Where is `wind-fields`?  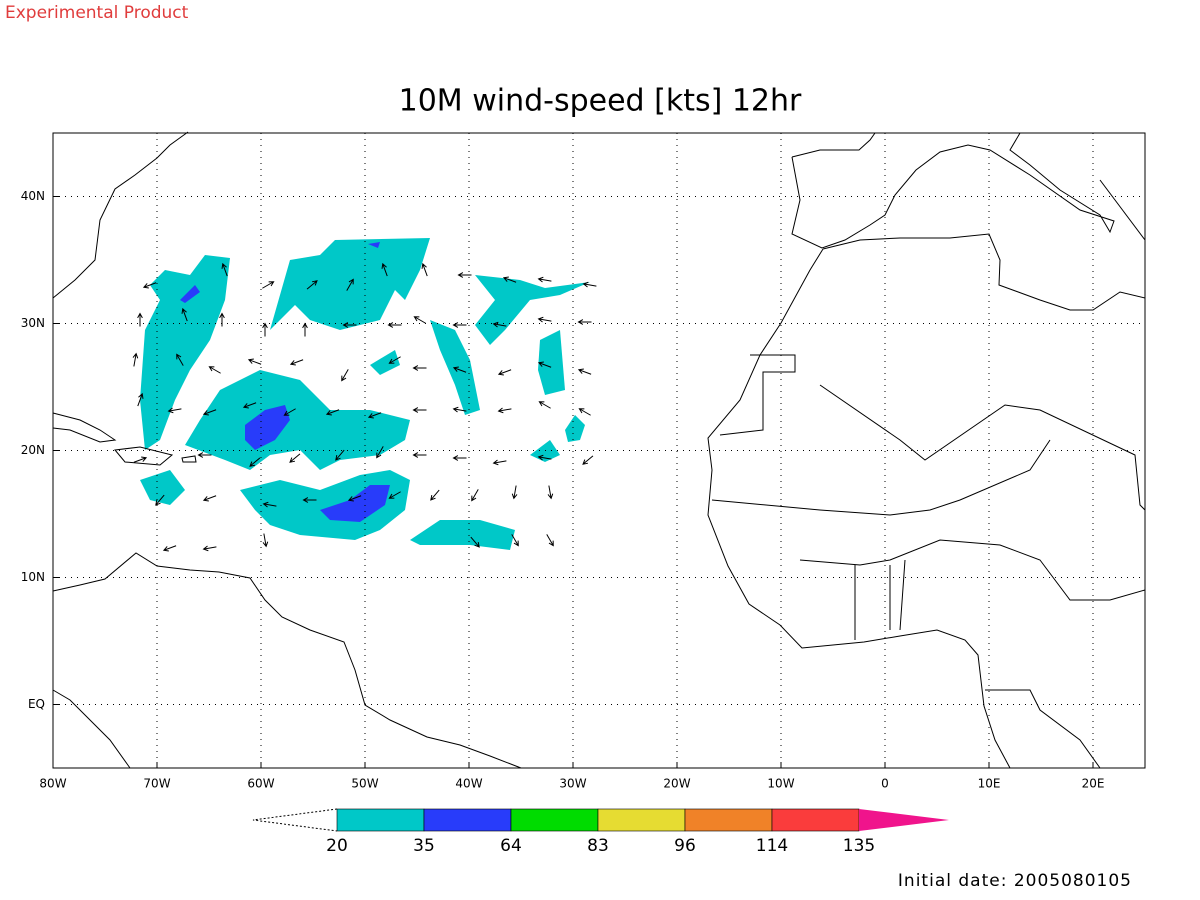 wind-fields is located at coordinates (365, 394).